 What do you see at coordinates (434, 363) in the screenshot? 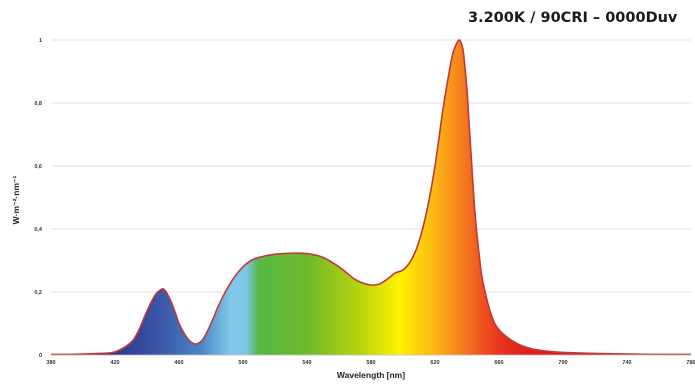
I see `x-tick-label: 620` at bounding box center [434, 363].